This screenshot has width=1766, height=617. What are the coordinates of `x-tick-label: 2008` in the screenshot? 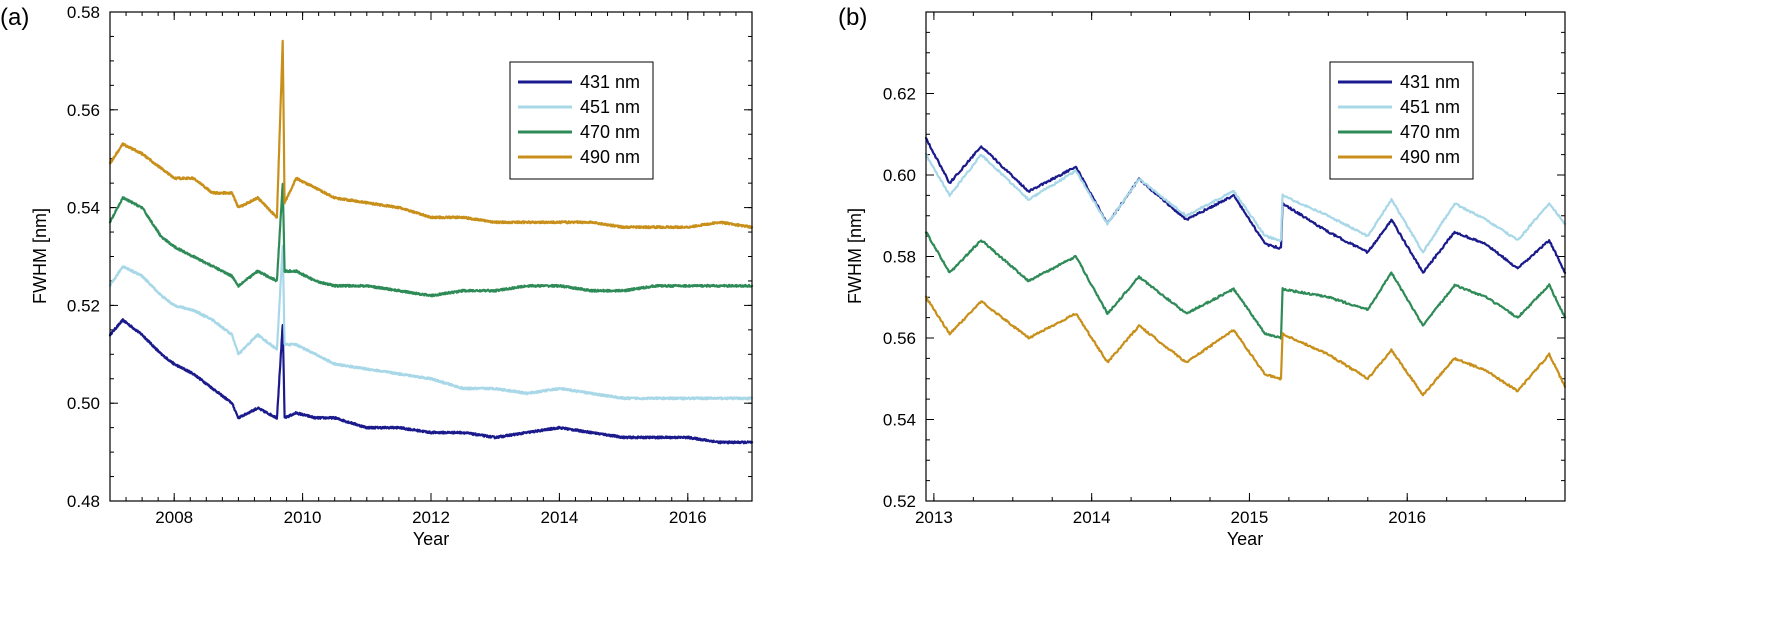 It's located at (174, 517).